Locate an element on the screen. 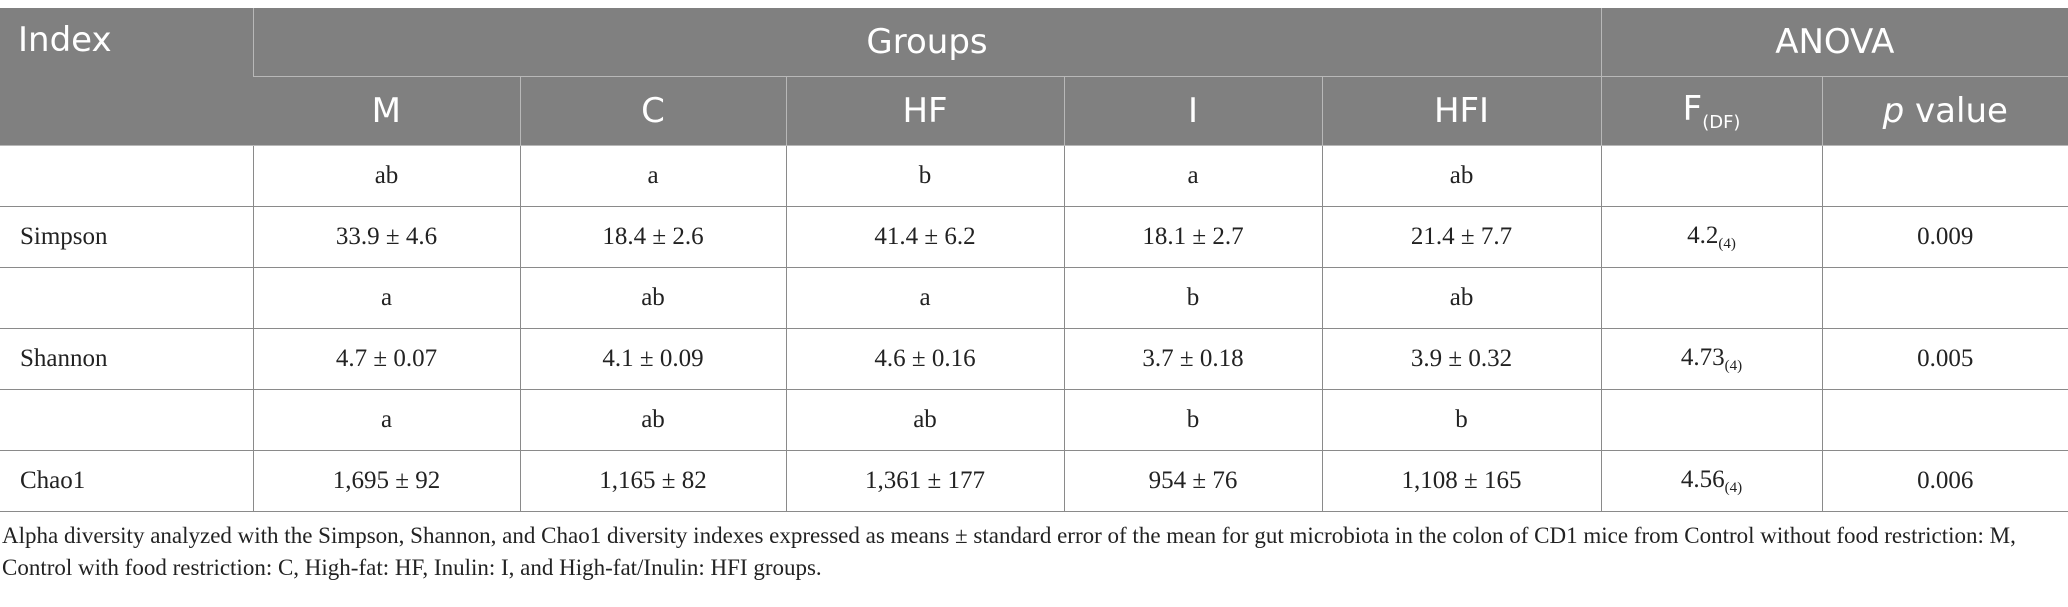 The image size is (2068, 607). header-f-label: F is located at coordinates (1692, 109).